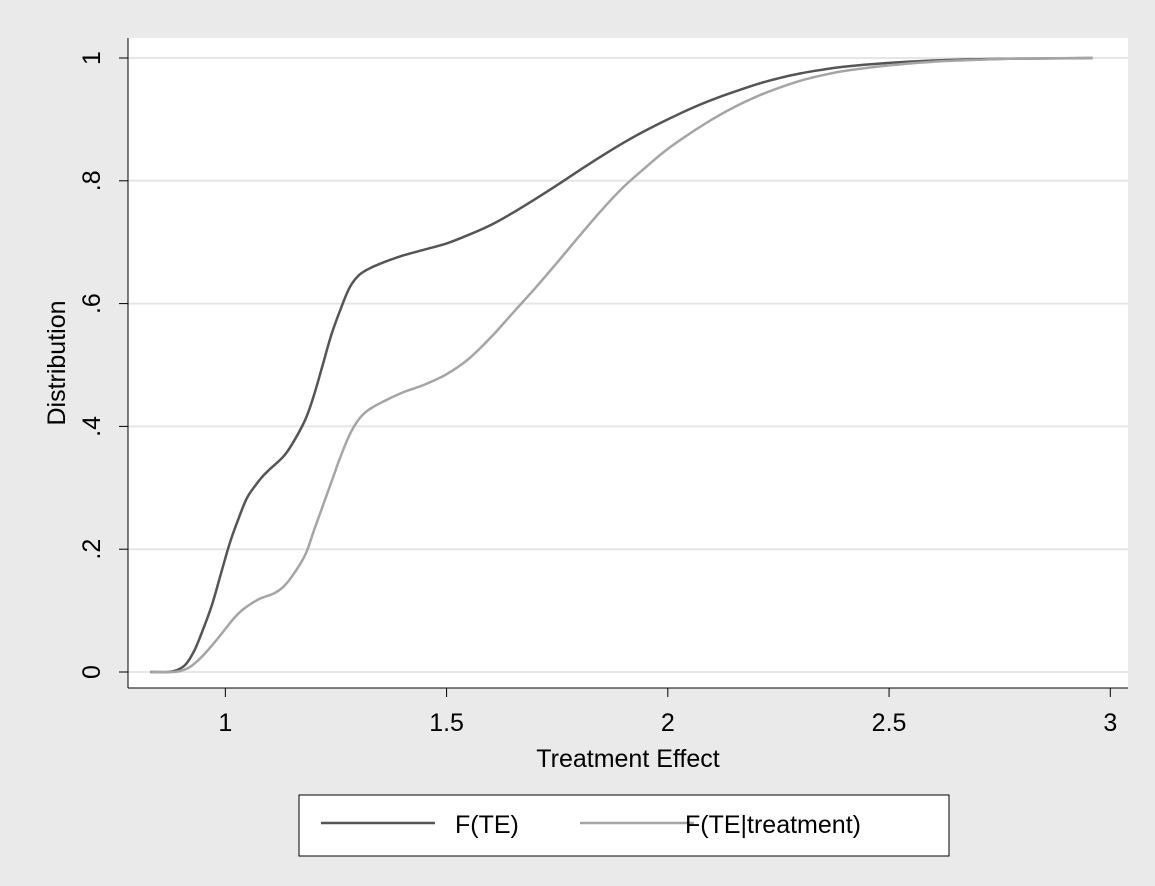  Describe the element at coordinates (773, 825) in the screenshot. I see `legend-label-f-te-treatment: F(TE|treatment)` at that location.